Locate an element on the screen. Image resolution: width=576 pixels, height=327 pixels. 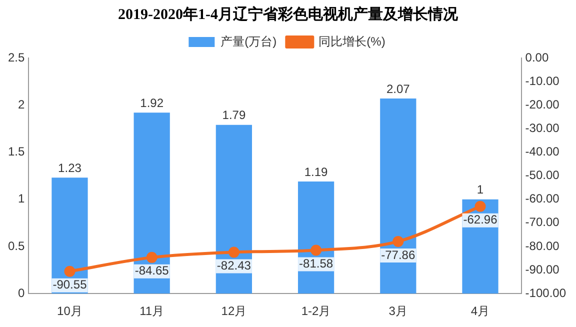
y2-tick-label: -50.00 is located at coordinates (542, 175).